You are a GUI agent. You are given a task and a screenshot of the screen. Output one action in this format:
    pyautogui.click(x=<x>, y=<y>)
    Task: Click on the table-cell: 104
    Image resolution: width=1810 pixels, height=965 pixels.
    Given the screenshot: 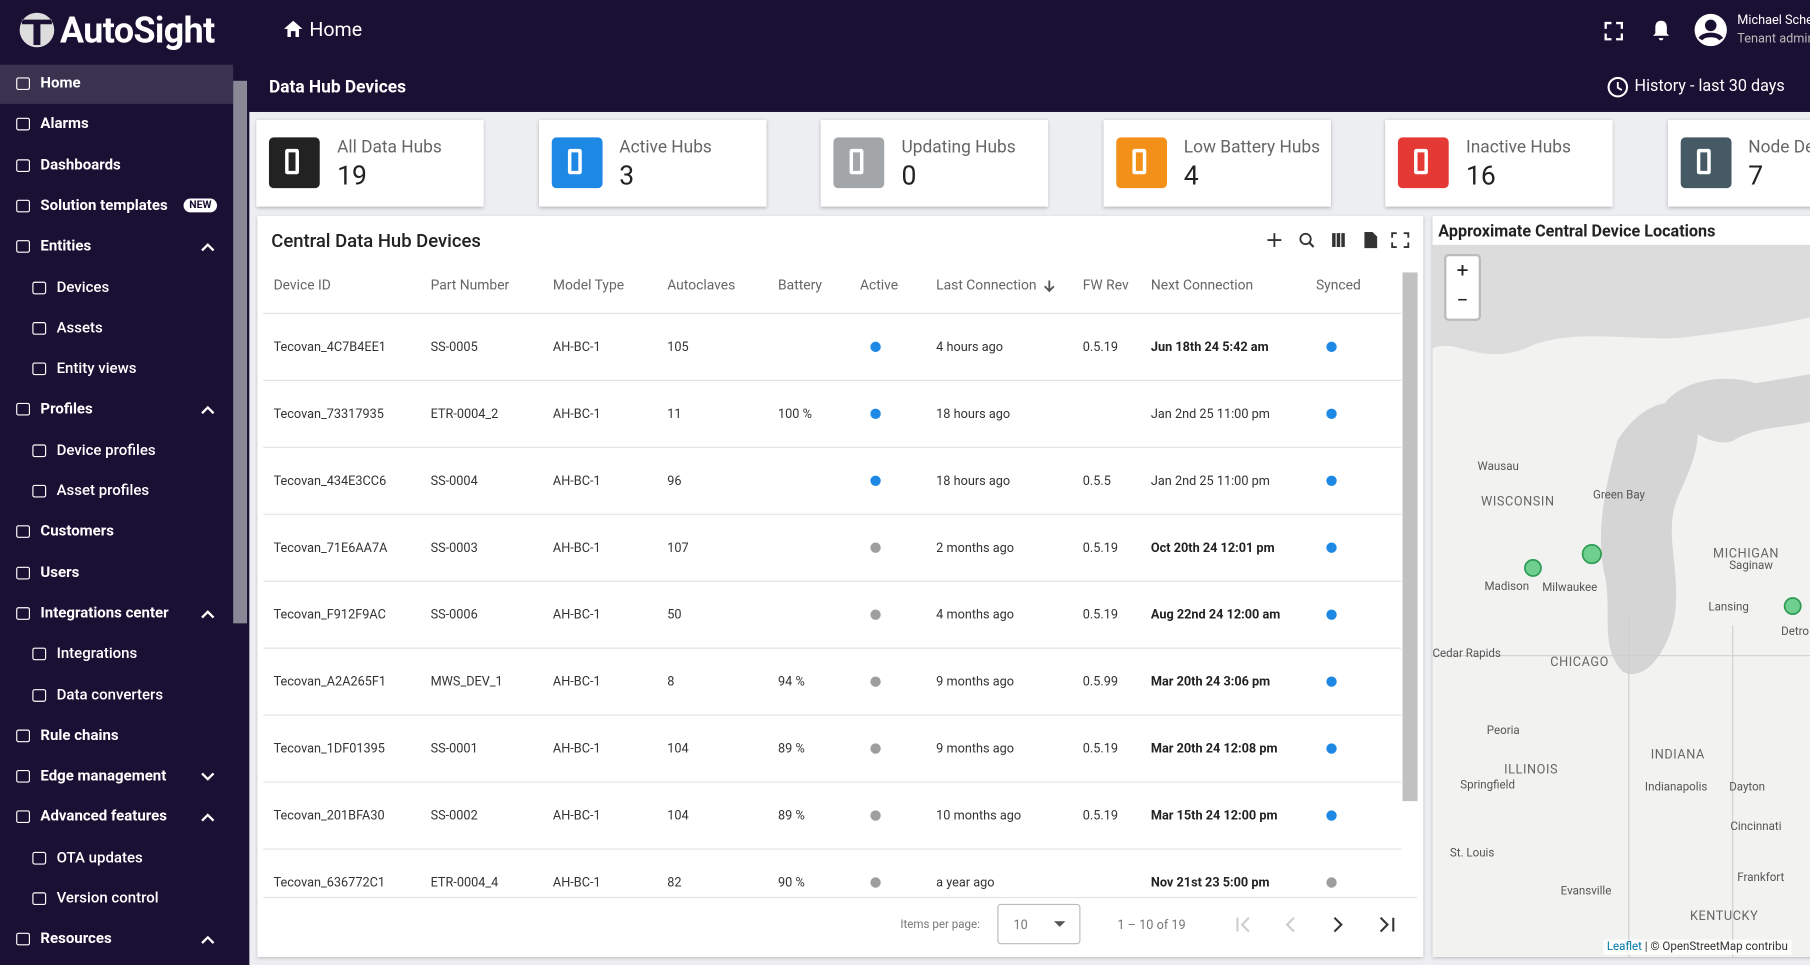 What is the action you would take?
    pyautogui.click(x=678, y=749)
    